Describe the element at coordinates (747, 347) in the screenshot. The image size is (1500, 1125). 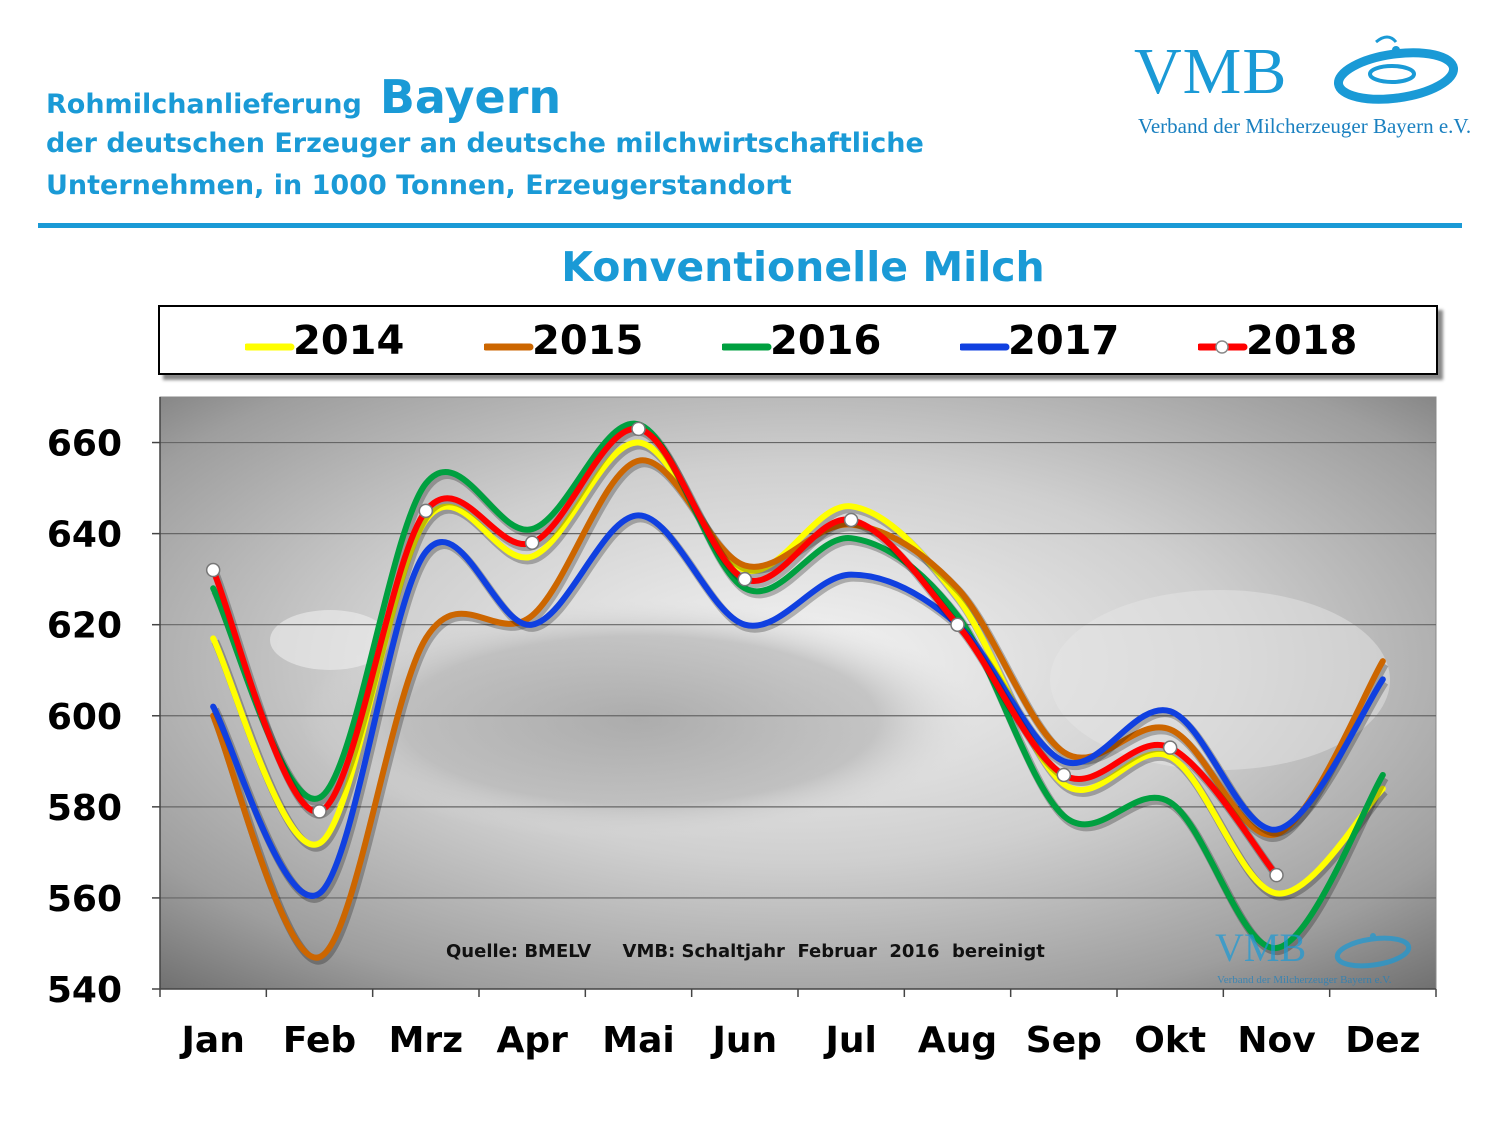
I see `legend-swatch-2016` at that location.